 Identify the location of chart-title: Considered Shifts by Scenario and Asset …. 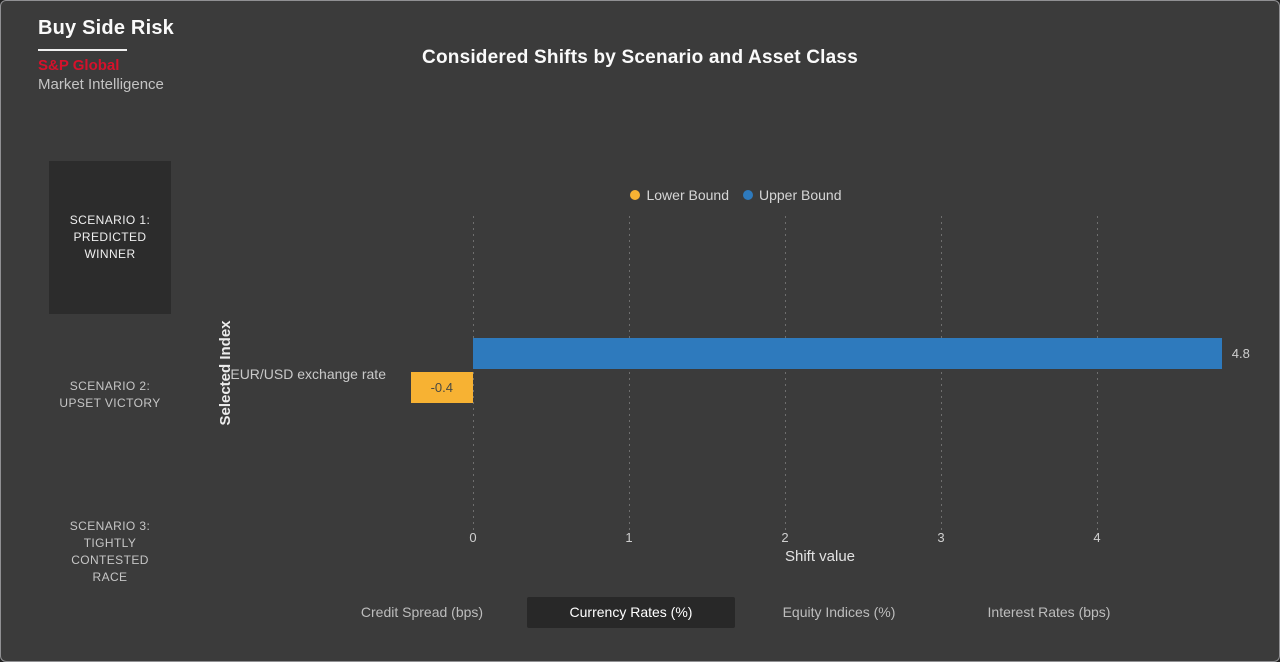
(640, 57).